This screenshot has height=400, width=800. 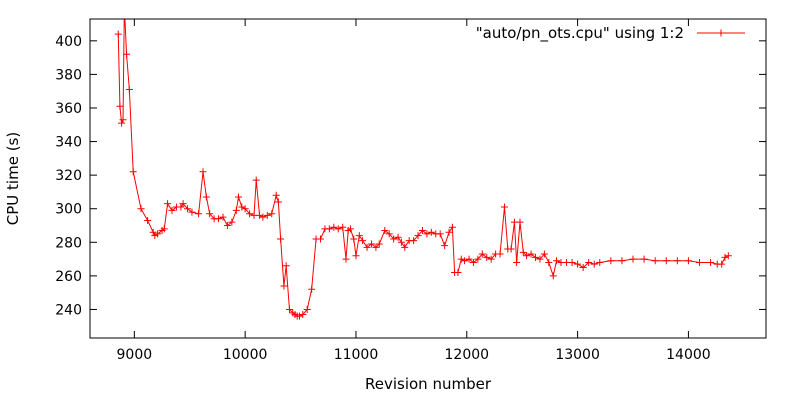 What do you see at coordinates (577, 355) in the screenshot?
I see `x-tick-label: 13000` at bounding box center [577, 355].